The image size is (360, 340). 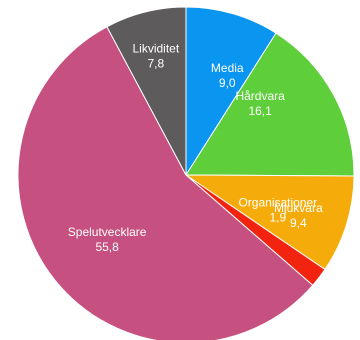 I want to click on slice-label: Media, so click(x=227, y=68).